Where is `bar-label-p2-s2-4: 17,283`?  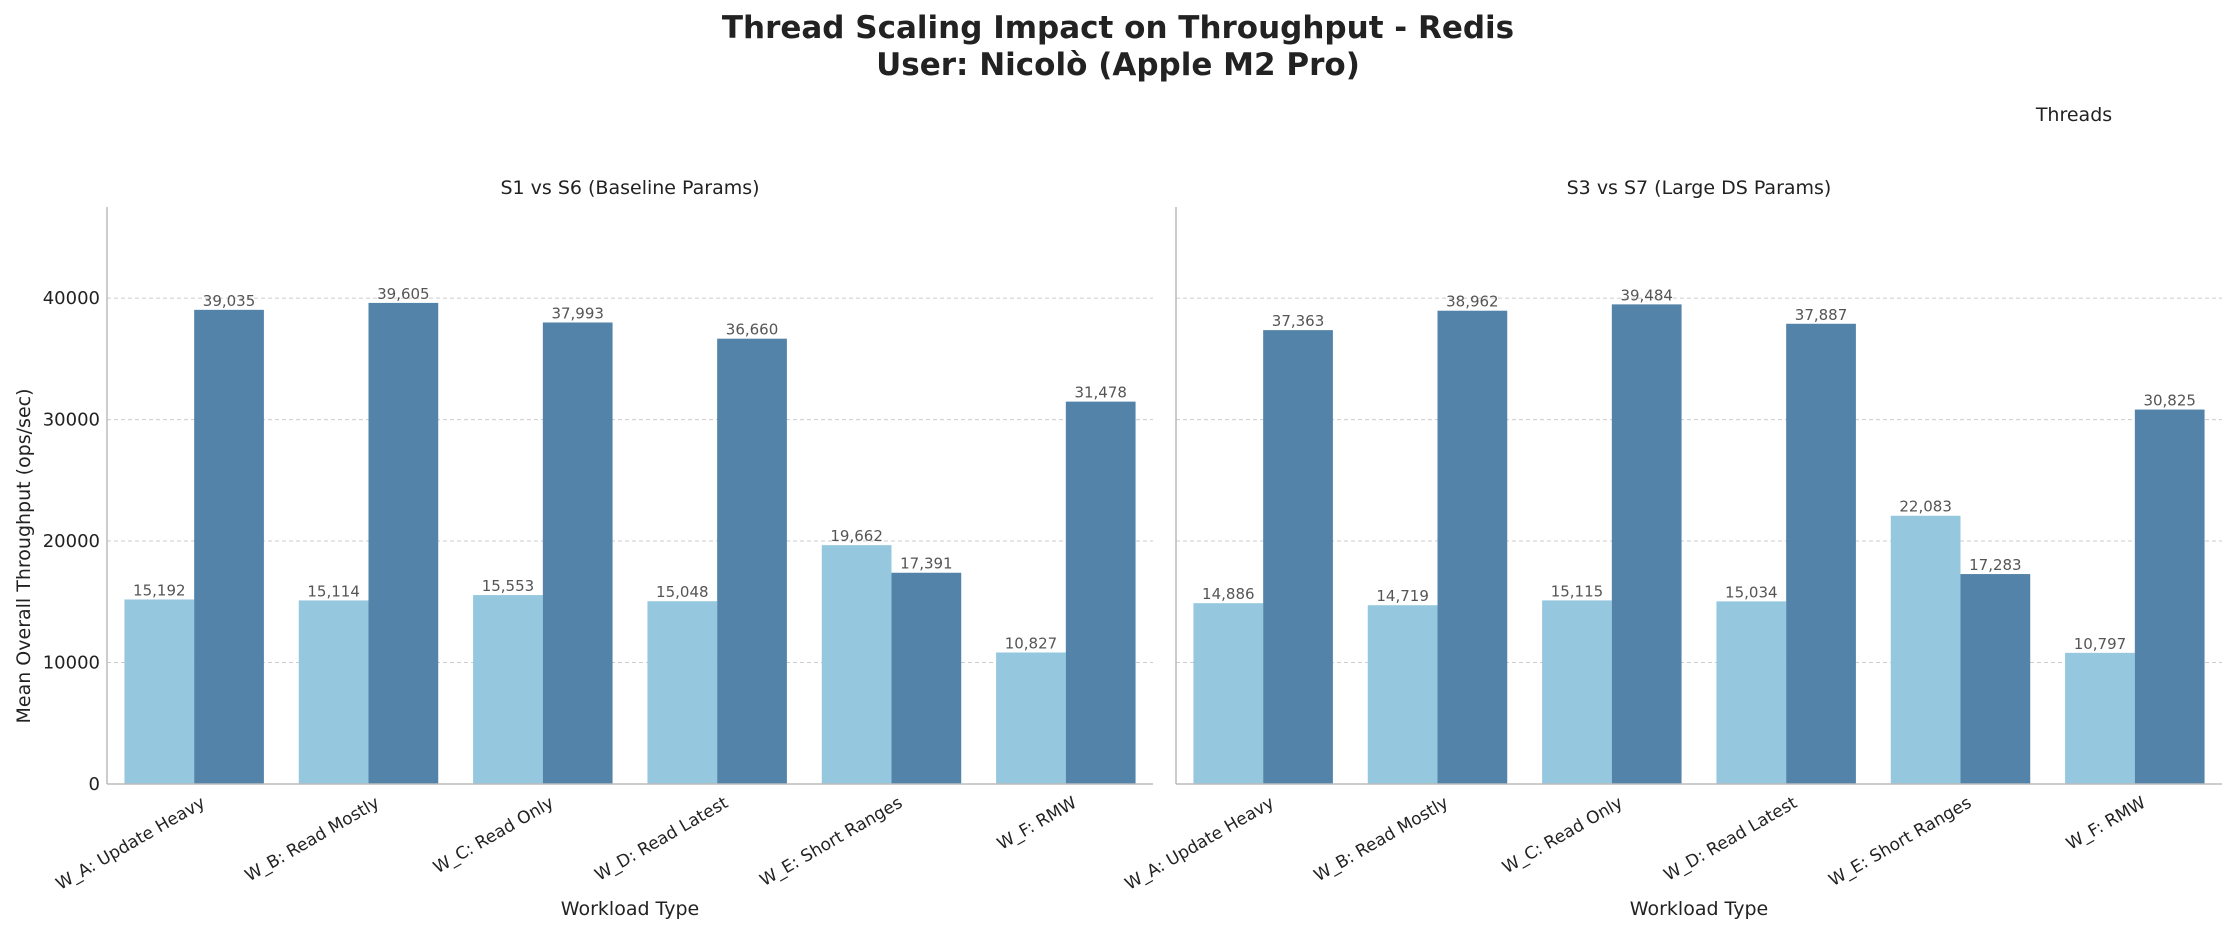 bar-label-p2-s2-4: 17,283 is located at coordinates (1995, 565).